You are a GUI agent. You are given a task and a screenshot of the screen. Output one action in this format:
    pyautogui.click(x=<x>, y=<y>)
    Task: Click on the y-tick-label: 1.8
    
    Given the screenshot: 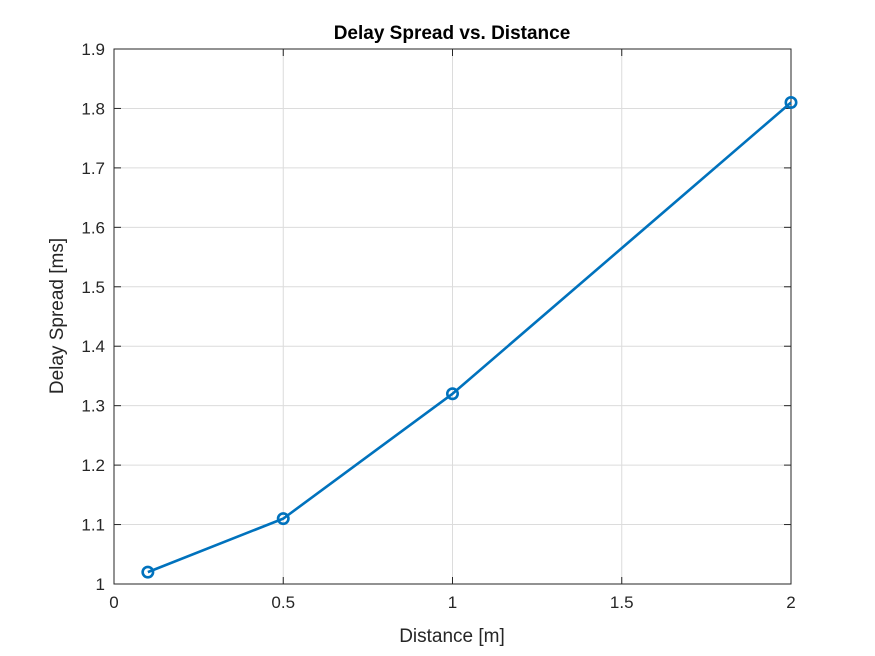 What is the action you would take?
    pyautogui.click(x=93, y=108)
    